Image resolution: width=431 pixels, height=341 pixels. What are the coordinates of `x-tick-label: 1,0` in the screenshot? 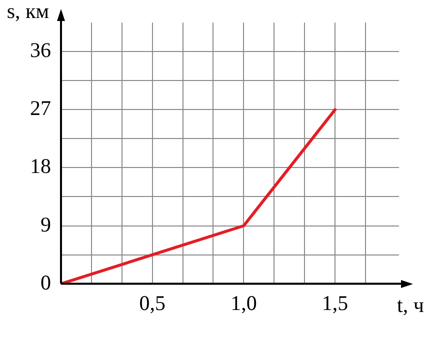 It's located at (243, 302).